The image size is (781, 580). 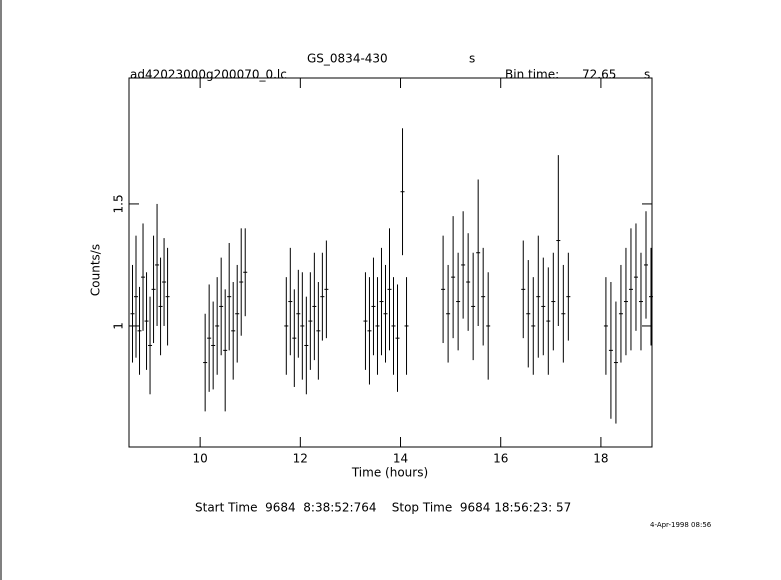 What do you see at coordinates (119, 326) in the screenshot?
I see `y-tick-label: 1` at bounding box center [119, 326].